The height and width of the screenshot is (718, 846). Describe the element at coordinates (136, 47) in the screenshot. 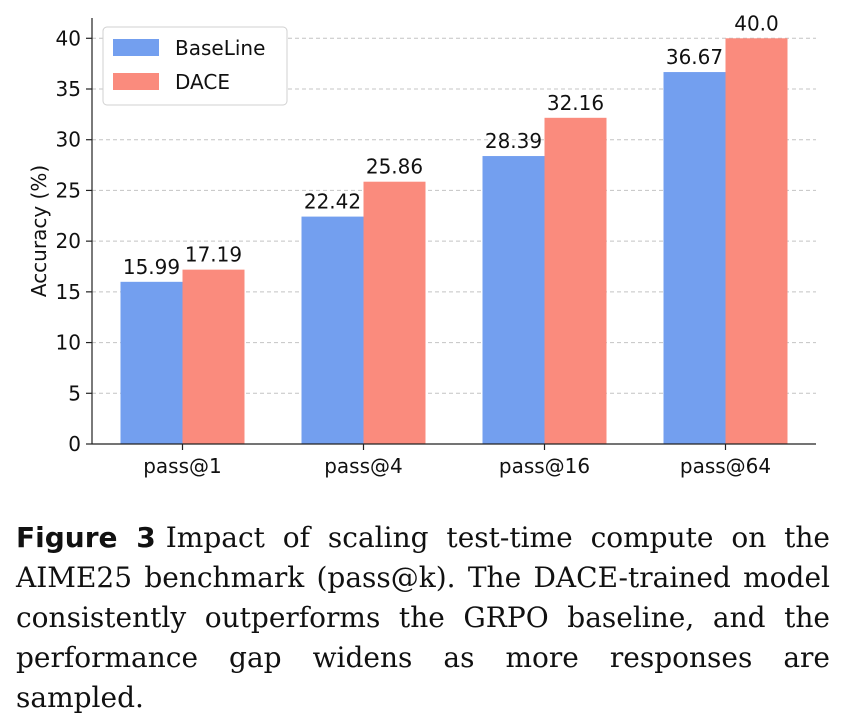

I see `legend-swatch-baseline` at that location.